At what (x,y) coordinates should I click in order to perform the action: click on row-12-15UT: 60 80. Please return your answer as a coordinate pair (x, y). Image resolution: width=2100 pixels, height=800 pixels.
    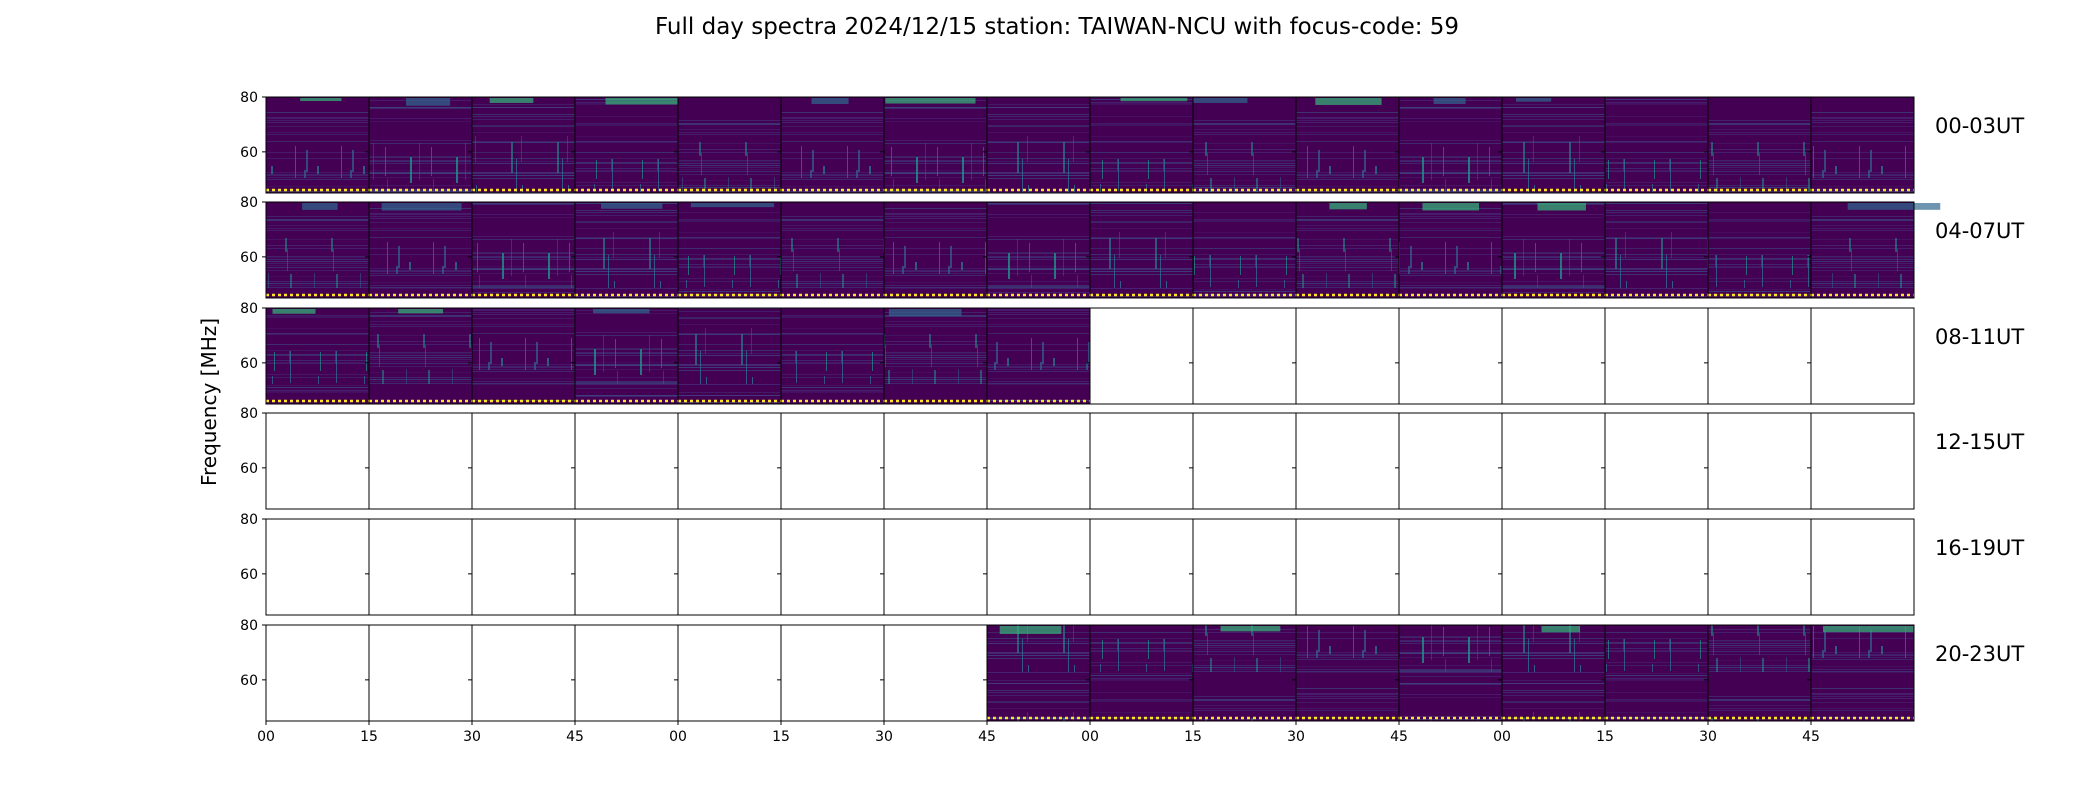
    Looking at the image, I should click on (1077, 458).